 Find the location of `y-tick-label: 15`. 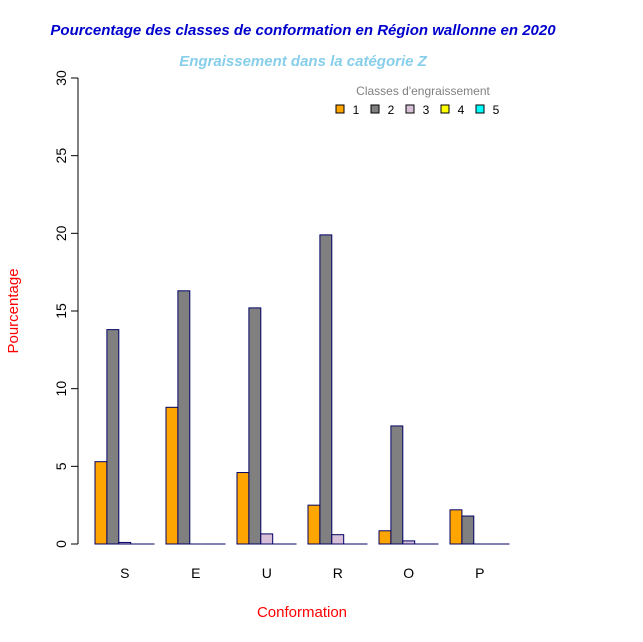

y-tick-label: 15 is located at coordinates (61, 311).